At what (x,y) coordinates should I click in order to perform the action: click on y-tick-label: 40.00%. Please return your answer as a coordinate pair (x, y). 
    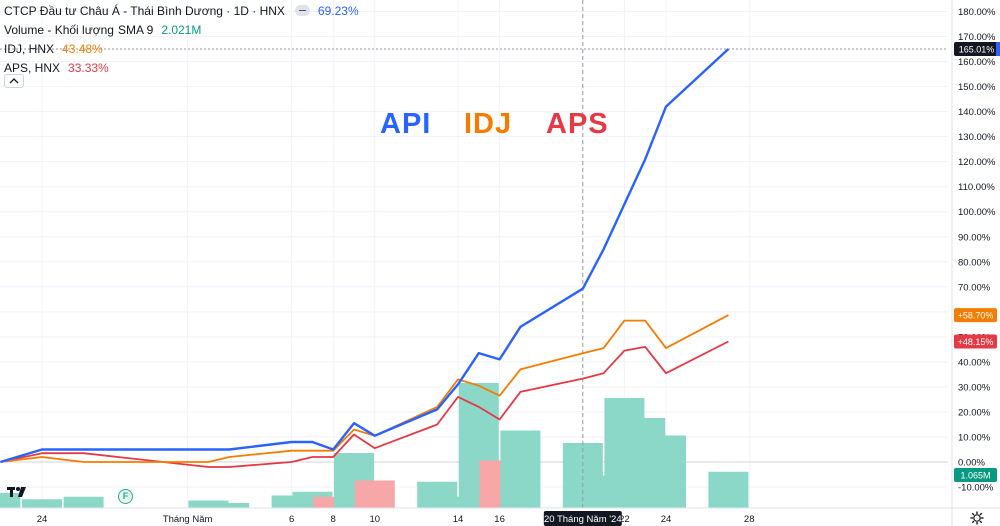
    Looking at the image, I should click on (974, 362).